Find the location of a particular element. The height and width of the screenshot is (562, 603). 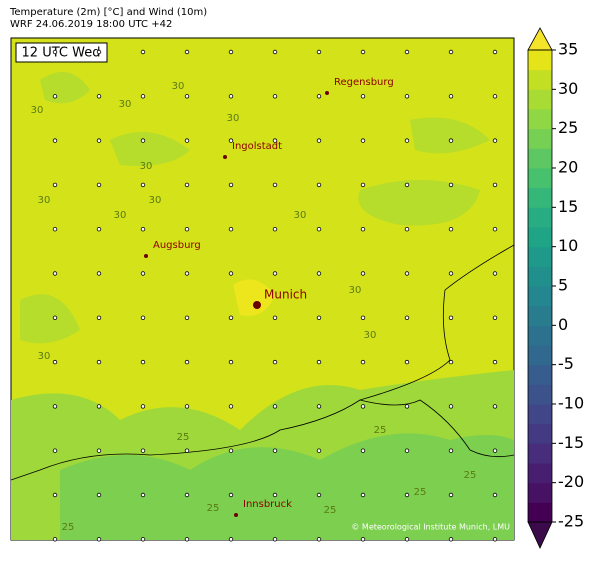

time-box is located at coordinates (61, 52).